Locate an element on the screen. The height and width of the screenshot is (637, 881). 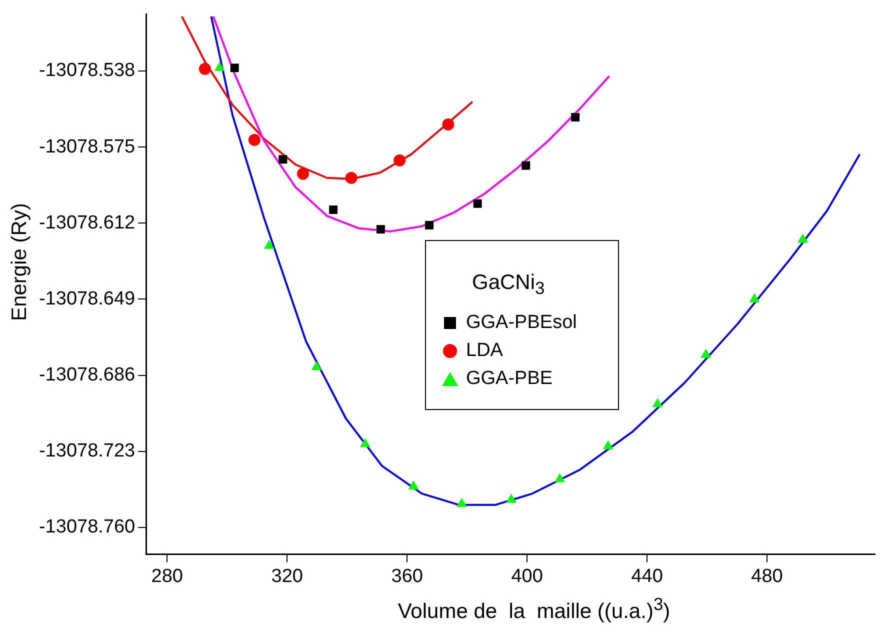
x-tick-label: 280 is located at coordinates (167, 576).